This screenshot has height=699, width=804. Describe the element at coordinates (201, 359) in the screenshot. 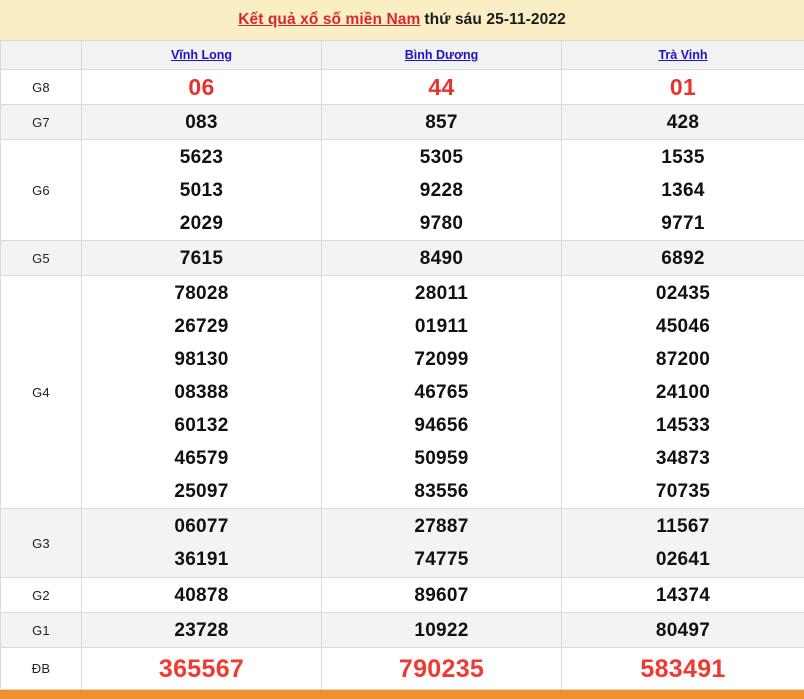

I see `prize-number: 98130` at that location.